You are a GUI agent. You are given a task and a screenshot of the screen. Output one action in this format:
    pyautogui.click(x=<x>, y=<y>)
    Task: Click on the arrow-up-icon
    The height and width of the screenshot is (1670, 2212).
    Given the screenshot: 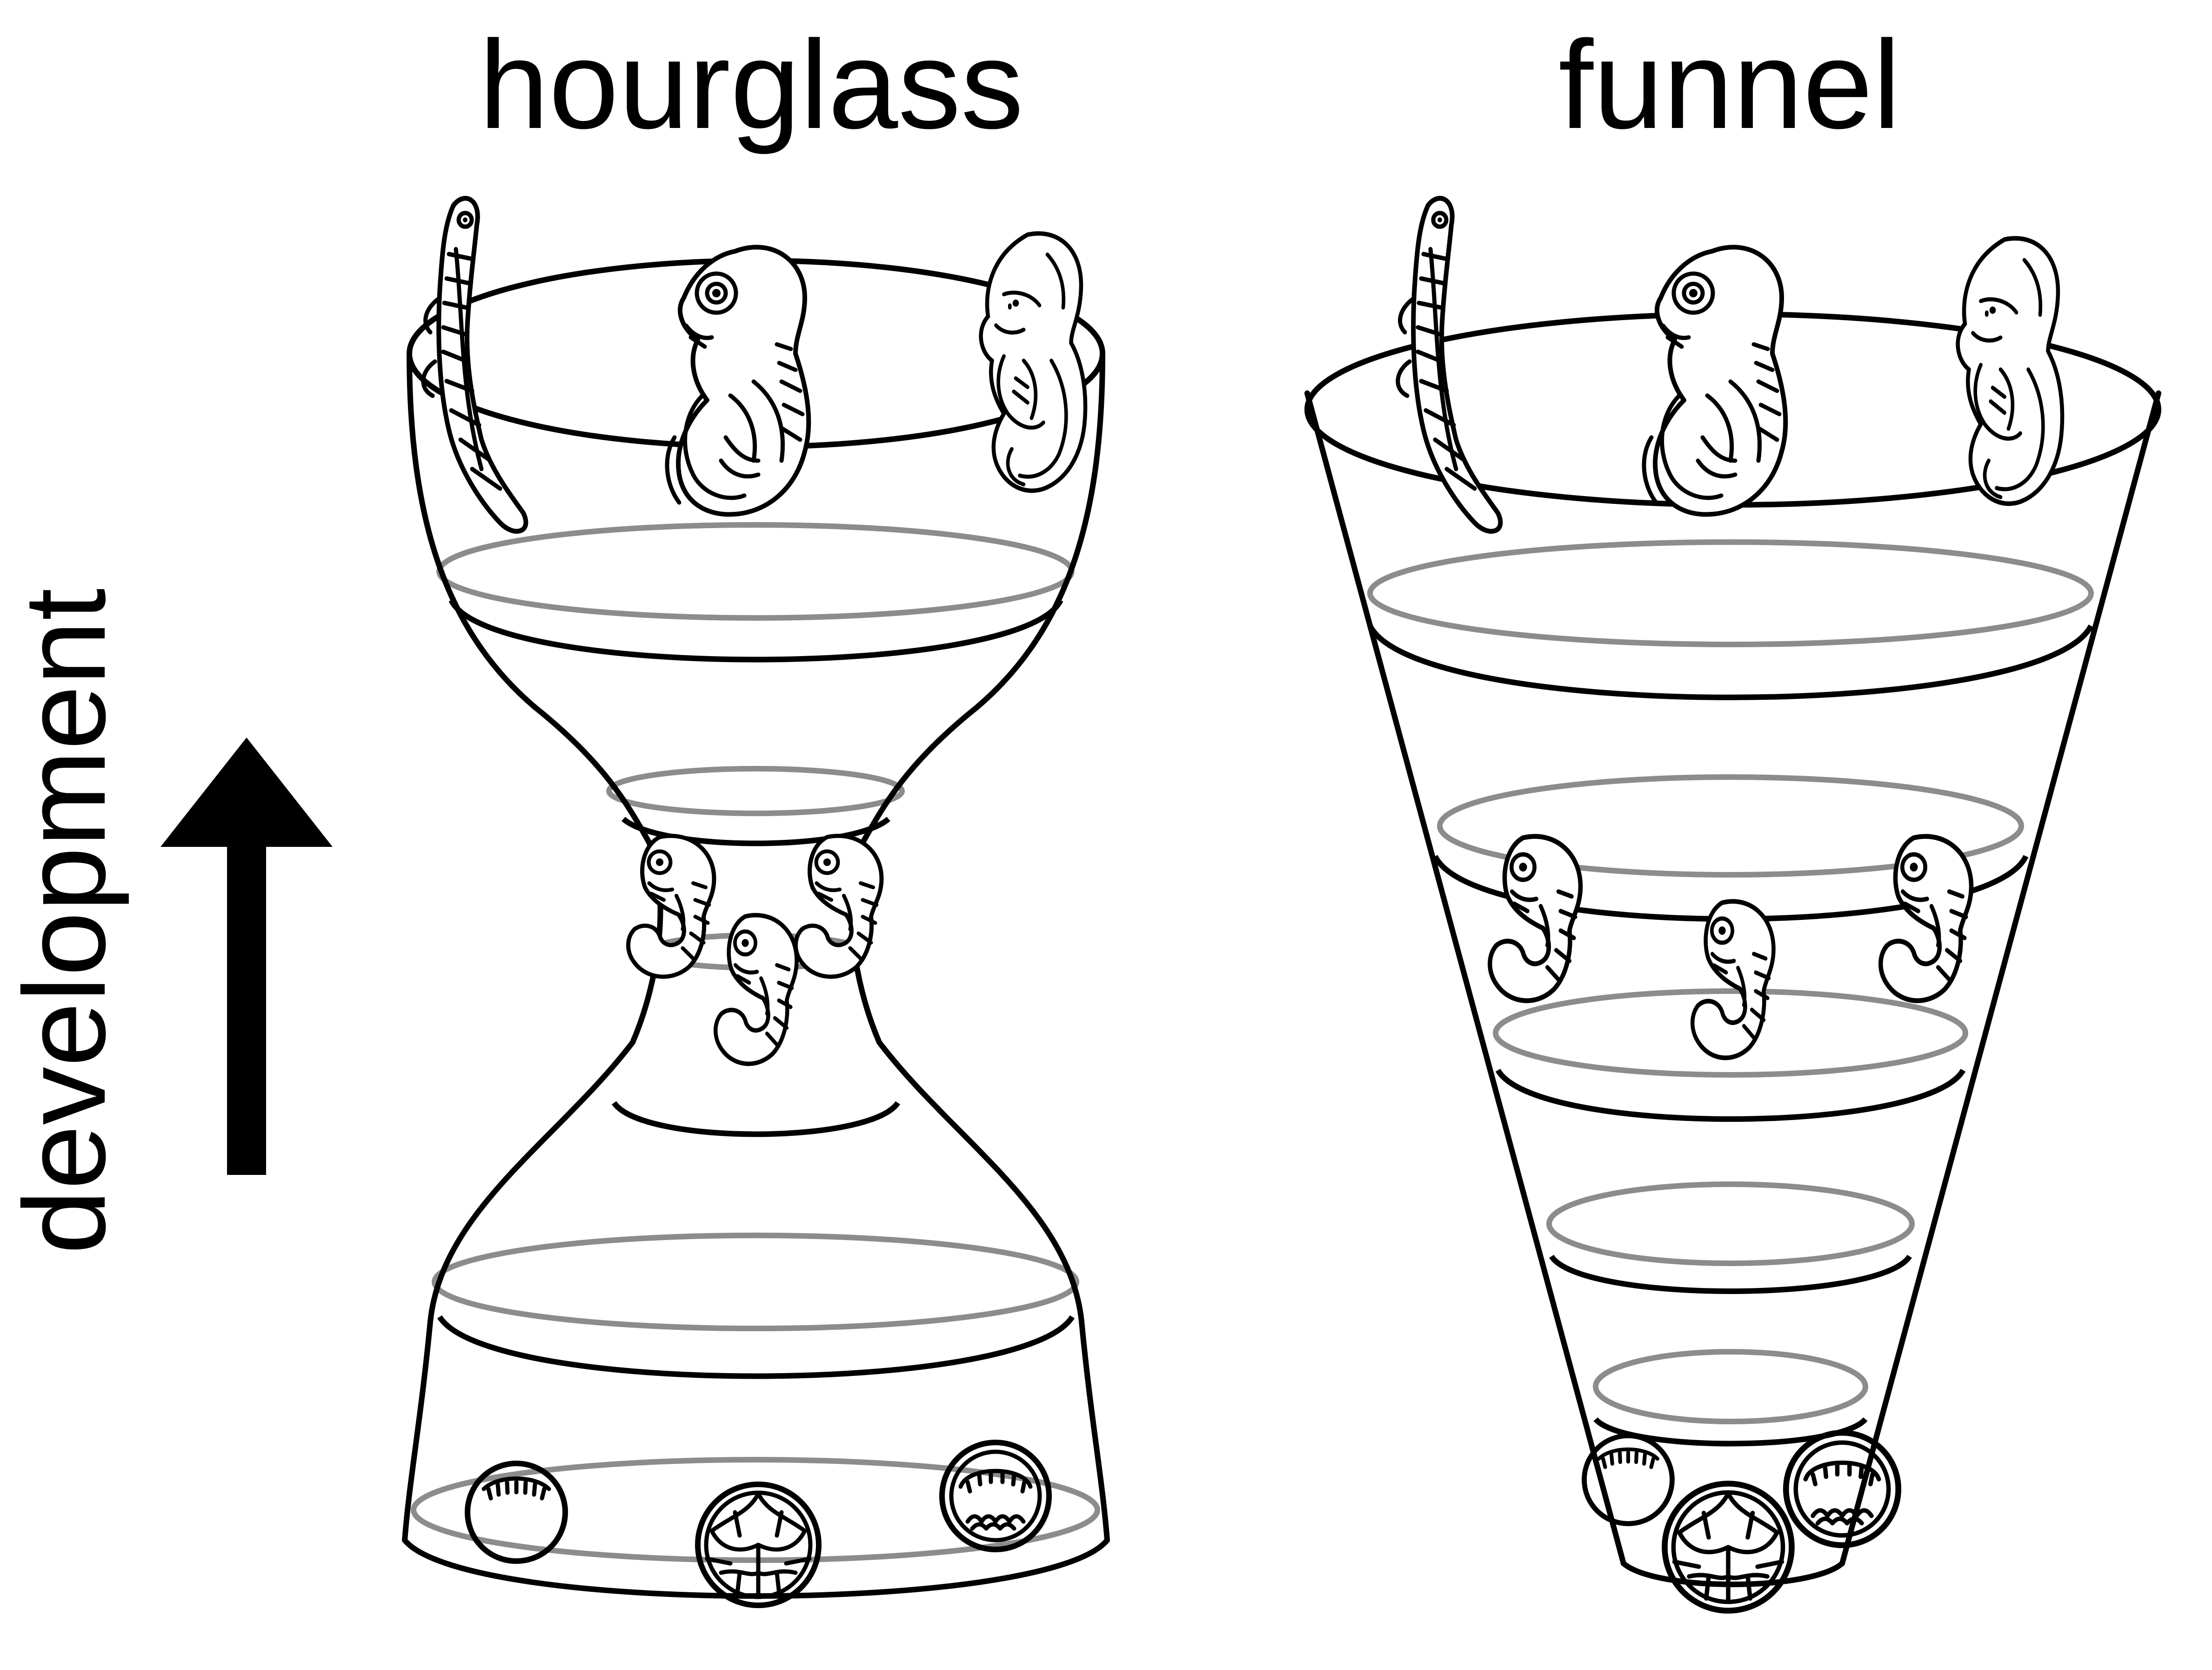 What is the action you would take?
    pyautogui.click(x=246, y=956)
    